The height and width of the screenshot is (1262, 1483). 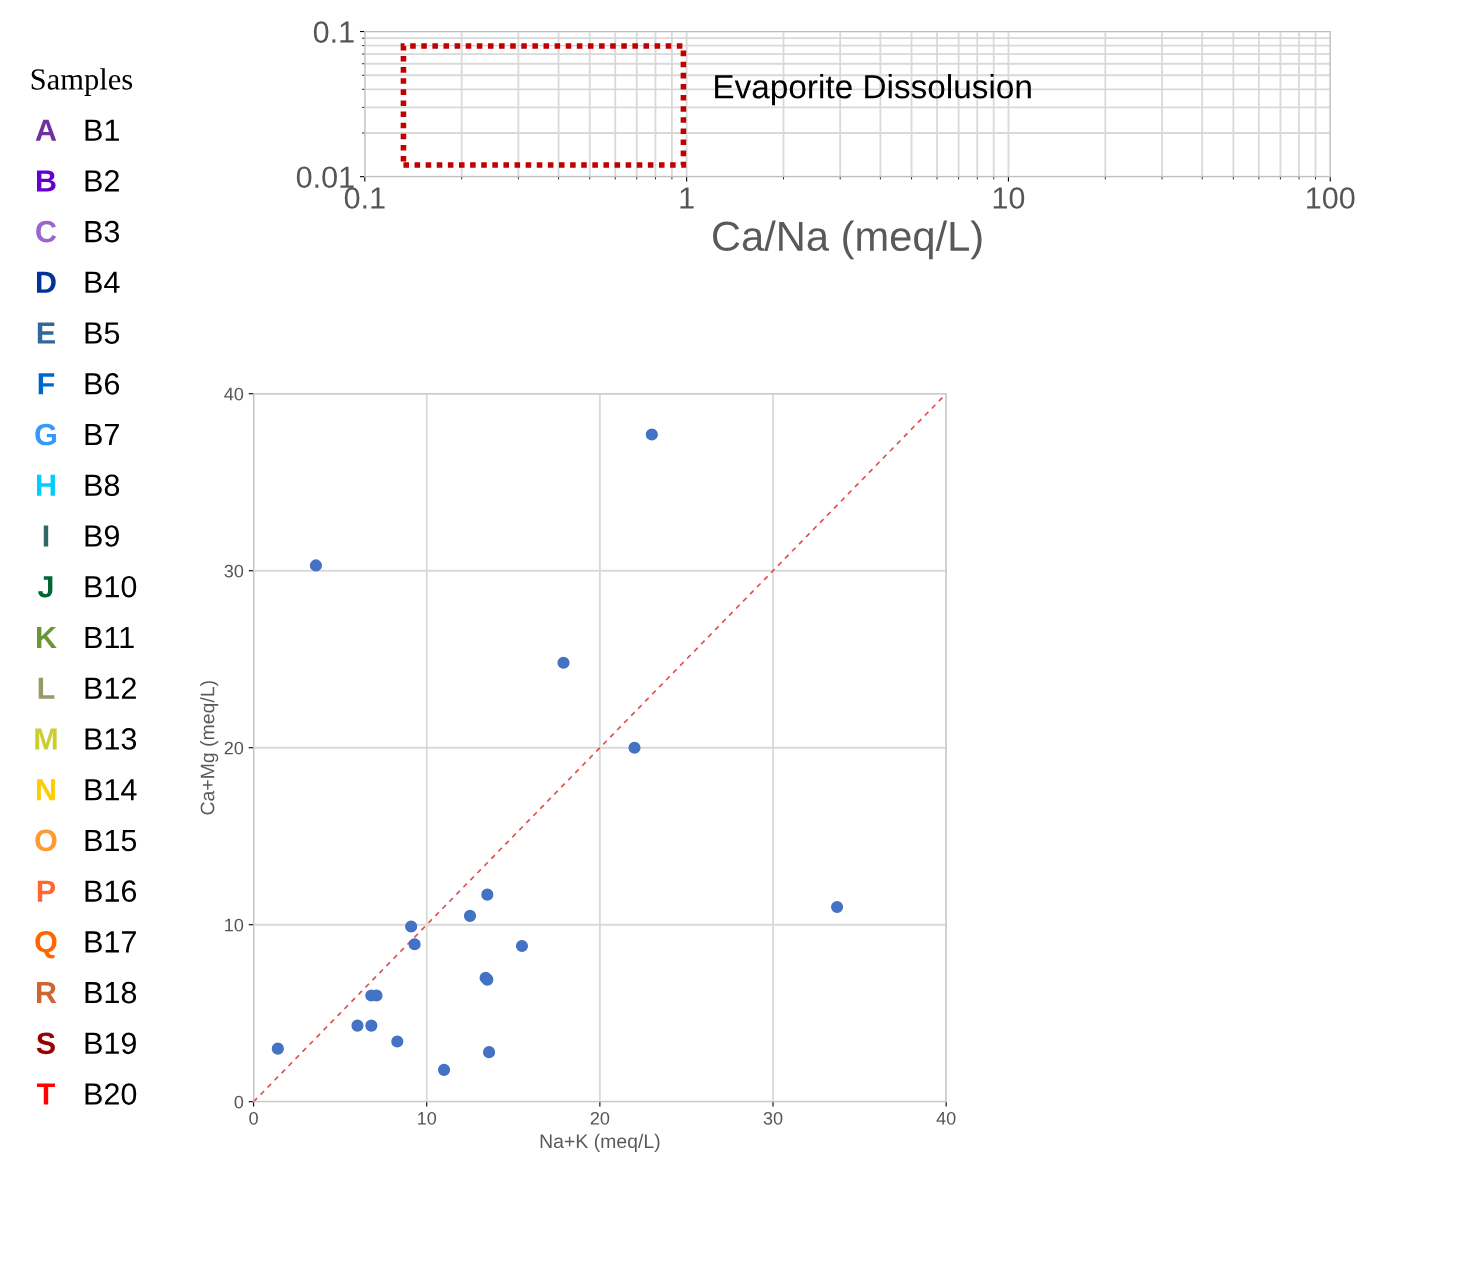 I want to click on text: B20, so click(x=111, y=1094).